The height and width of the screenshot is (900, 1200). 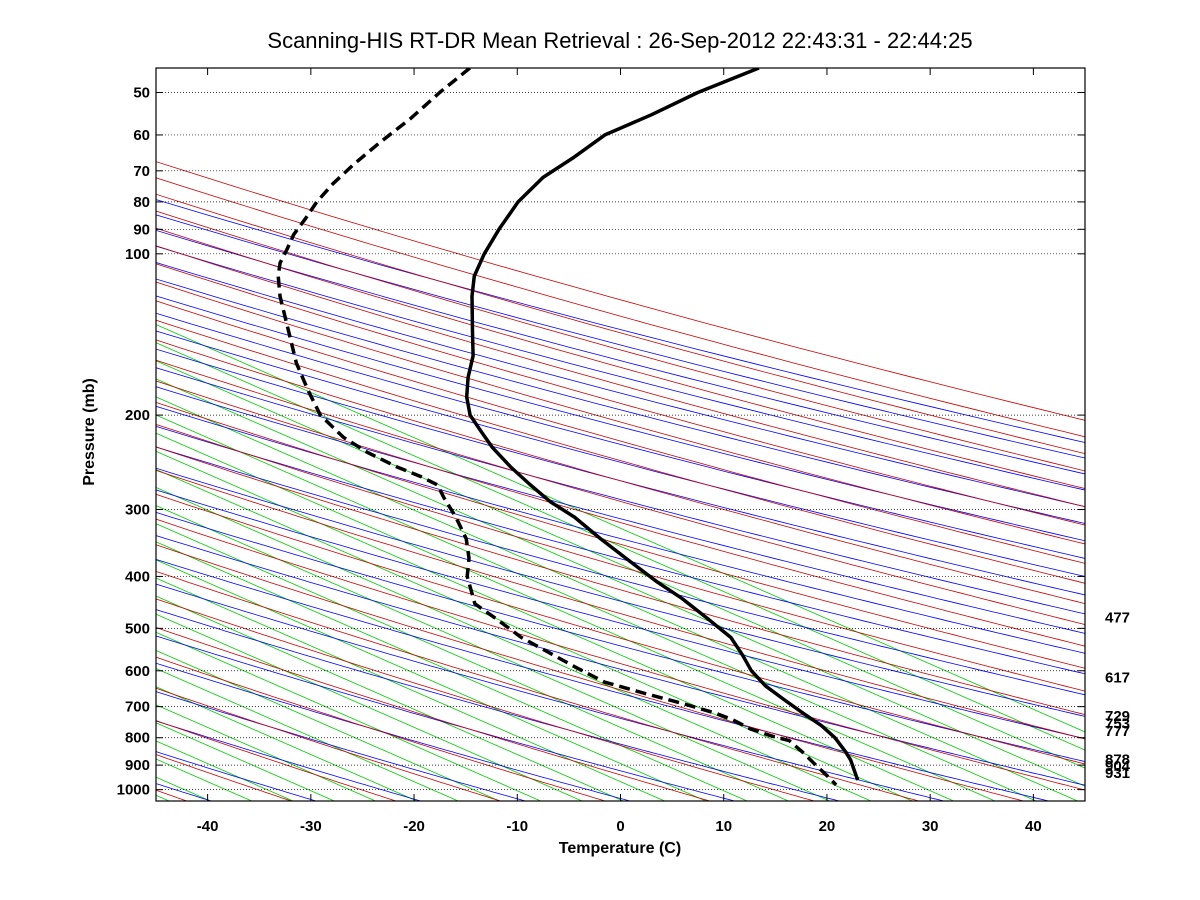 I want to click on right-pressure-label: 931, so click(x=1117, y=773).